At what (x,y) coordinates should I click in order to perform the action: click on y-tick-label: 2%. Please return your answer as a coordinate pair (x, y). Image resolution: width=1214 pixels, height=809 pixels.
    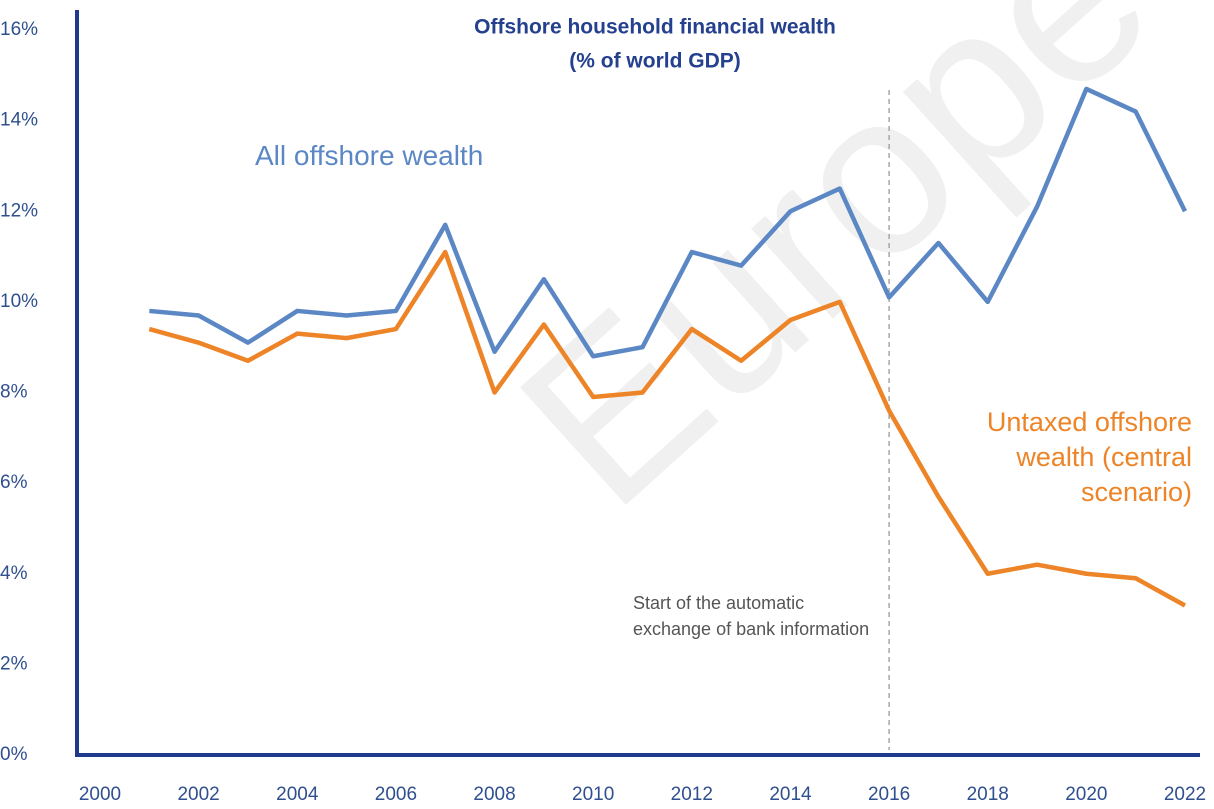
    Looking at the image, I should click on (14, 663).